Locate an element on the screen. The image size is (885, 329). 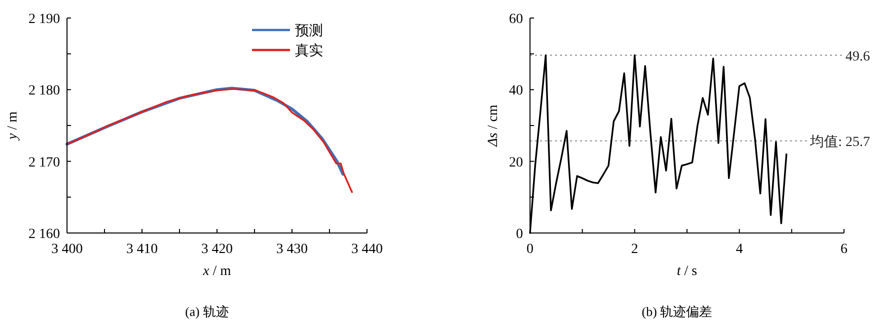
x-tick-label: 4 is located at coordinates (739, 249).